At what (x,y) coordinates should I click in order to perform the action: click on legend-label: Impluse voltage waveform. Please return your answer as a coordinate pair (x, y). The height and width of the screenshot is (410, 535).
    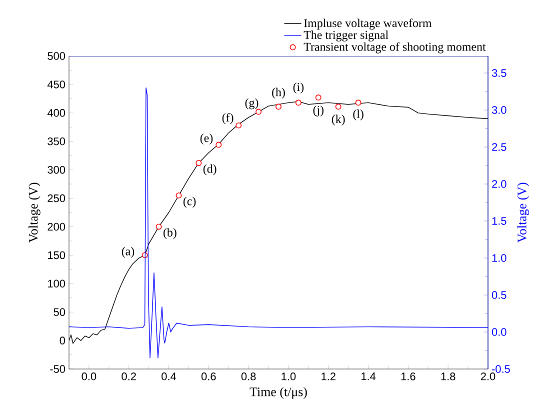
    Looking at the image, I should click on (368, 24).